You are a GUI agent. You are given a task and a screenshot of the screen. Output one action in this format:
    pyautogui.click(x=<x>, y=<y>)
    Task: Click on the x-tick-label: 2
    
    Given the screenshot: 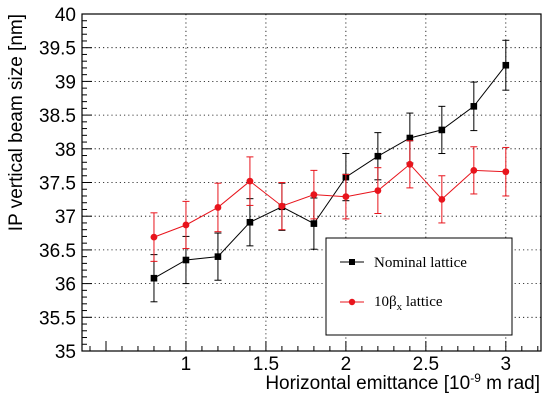 What is the action you would take?
    pyautogui.click(x=346, y=364)
    